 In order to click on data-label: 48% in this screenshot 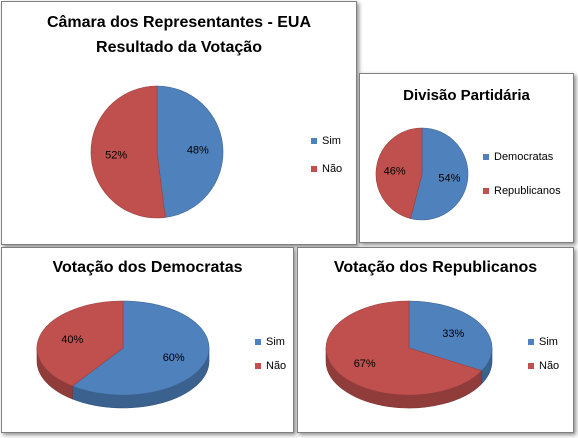, I will do `click(198, 150)`.